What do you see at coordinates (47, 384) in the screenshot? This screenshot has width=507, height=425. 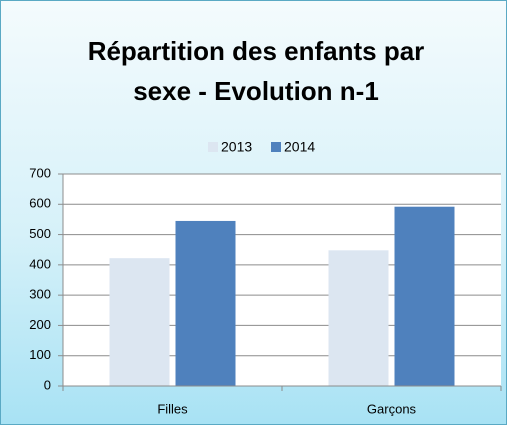 I see `y-tick-label: 0` at bounding box center [47, 384].